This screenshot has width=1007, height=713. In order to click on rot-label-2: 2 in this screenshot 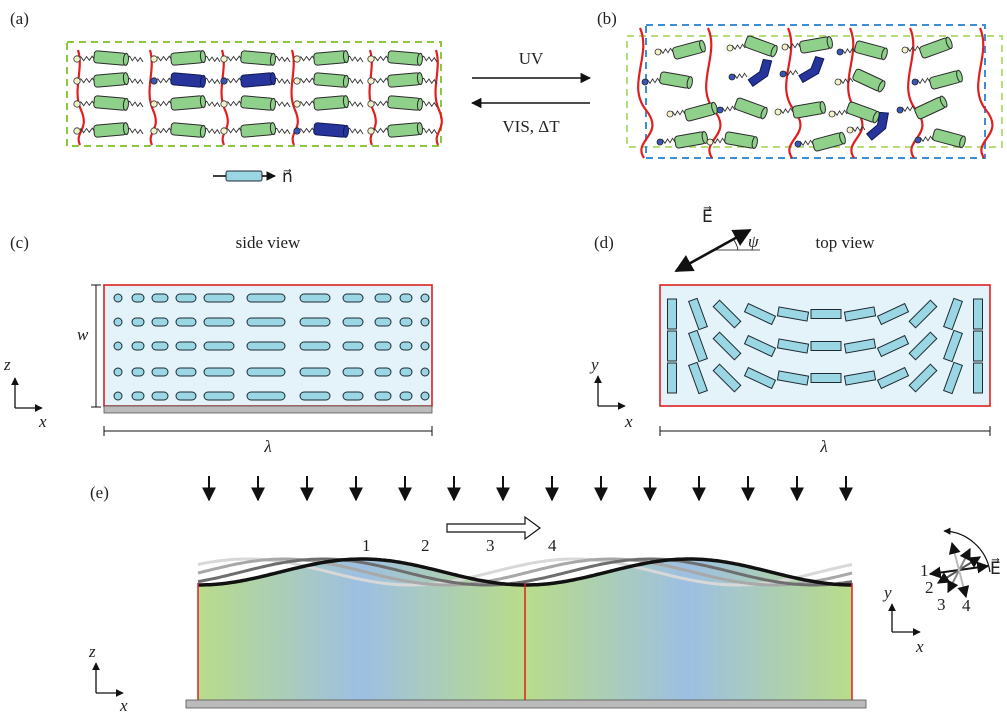, I will do `click(929, 587)`.